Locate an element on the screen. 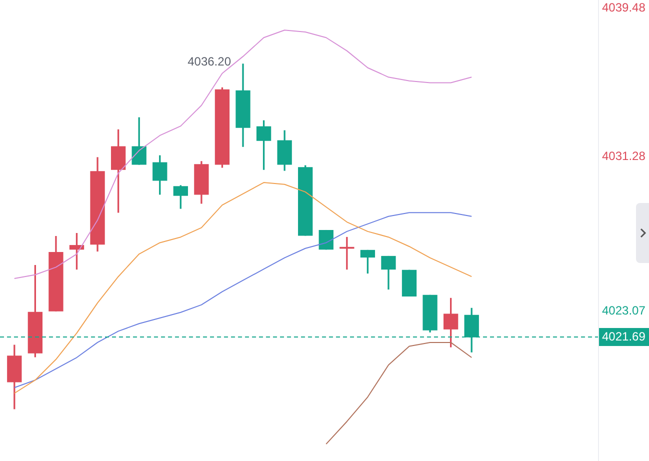 This screenshot has height=461, width=649. ref-line-label: 4021.69 is located at coordinates (624, 336).